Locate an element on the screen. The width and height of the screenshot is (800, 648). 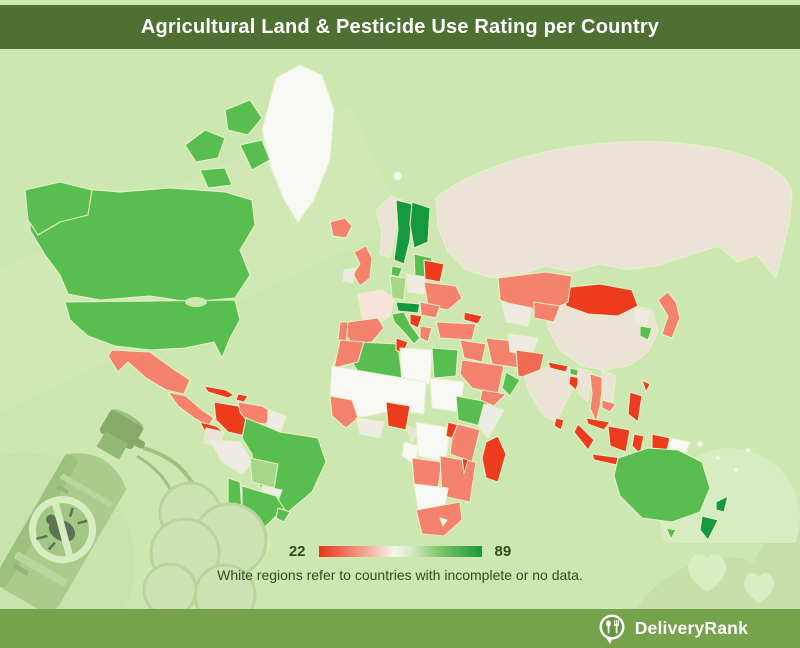
deliveryrank-pin-icon is located at coordinates (612, 629).